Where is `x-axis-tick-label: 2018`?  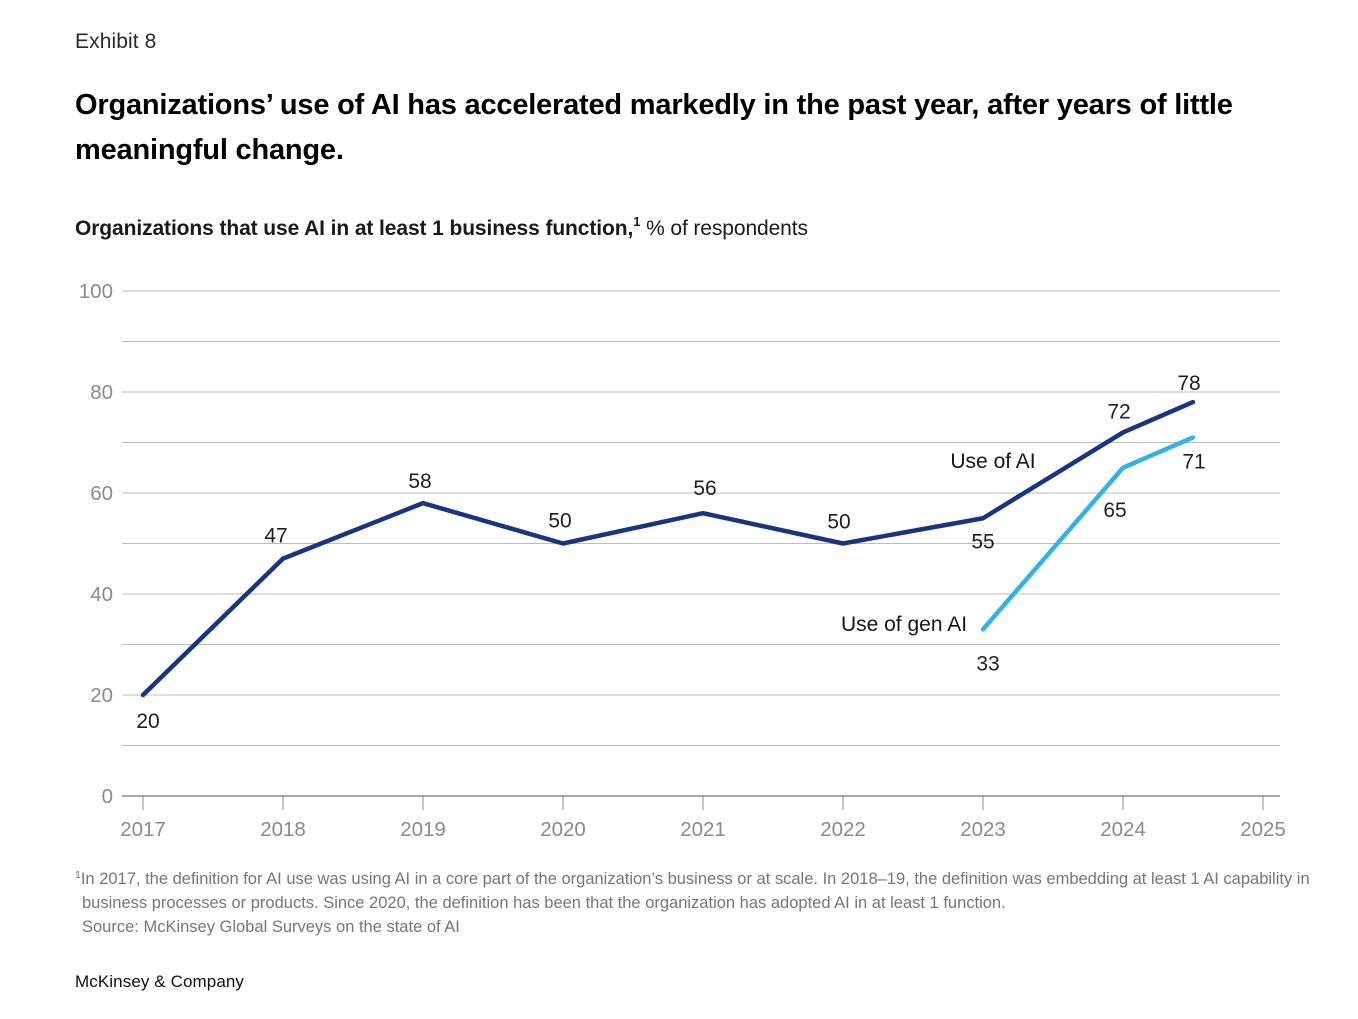
x-axis-tick-label: 2018 is located at coordinates (283, 829).